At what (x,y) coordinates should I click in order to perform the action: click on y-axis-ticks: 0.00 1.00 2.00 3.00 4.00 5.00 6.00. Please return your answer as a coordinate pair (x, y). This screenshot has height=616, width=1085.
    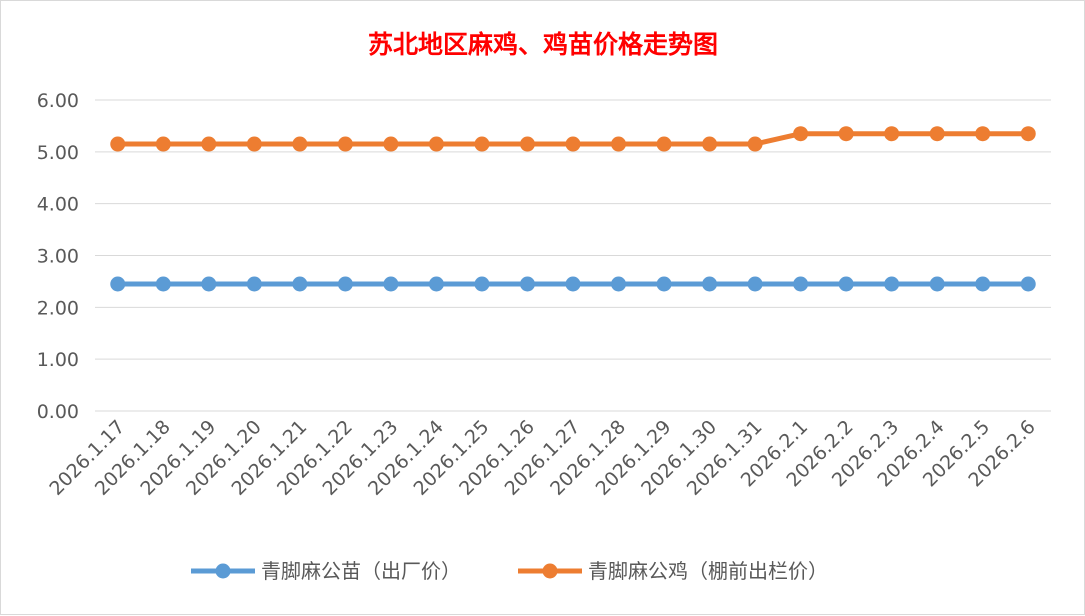
    Looking at the image, I should click on (58, 256).